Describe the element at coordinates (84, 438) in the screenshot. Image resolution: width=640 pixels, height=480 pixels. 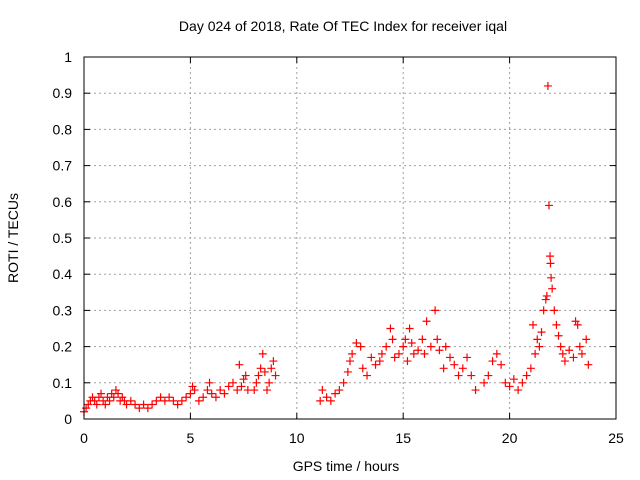
I see `x-tick-label: 0` at that location.